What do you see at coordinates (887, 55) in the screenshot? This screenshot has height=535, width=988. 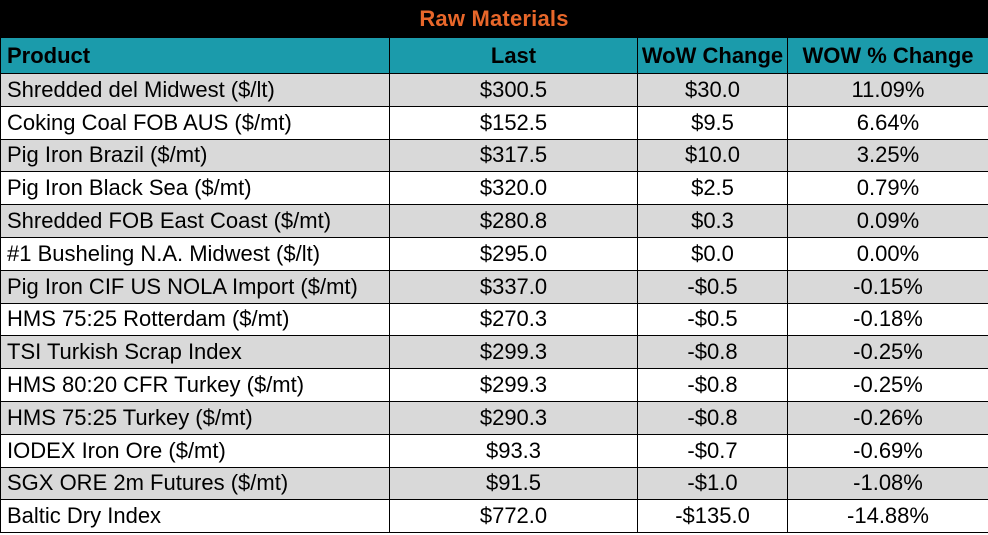 I see `header-wow-pct-change: WOW % Change` at bounding box center [887, 55].